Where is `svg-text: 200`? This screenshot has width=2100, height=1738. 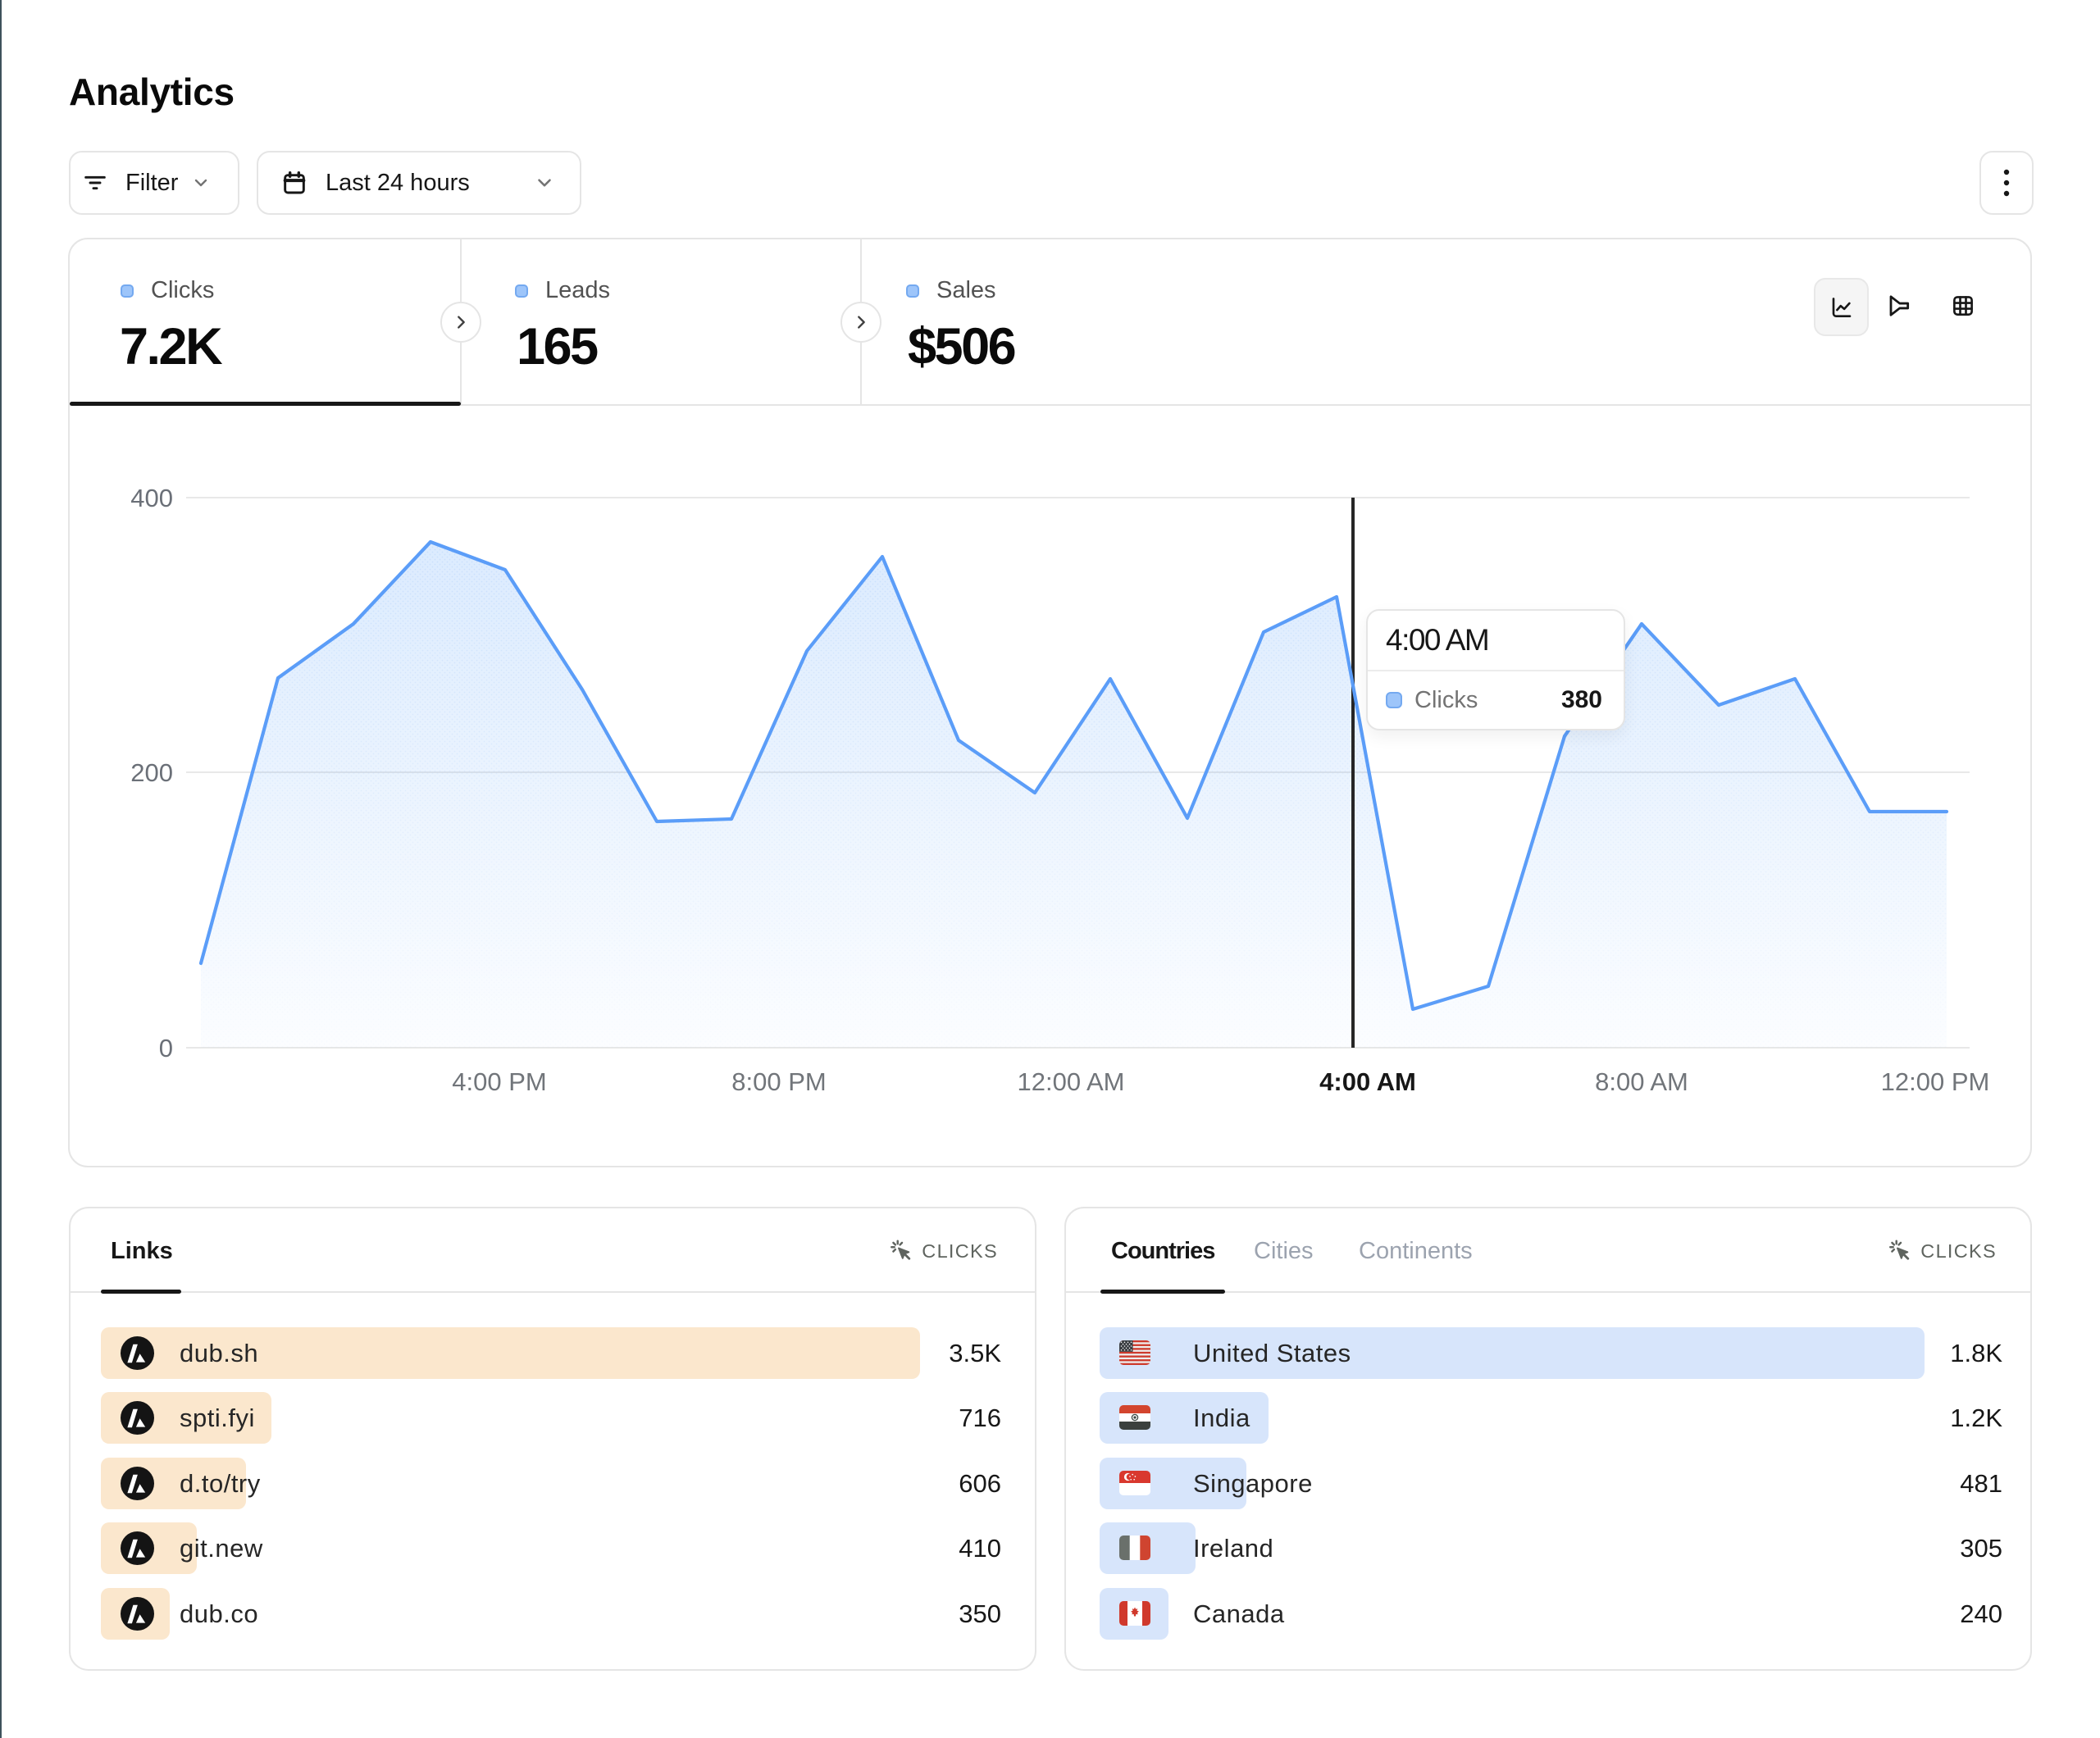
svg-text: 200 is located at coordinates (151, 772).